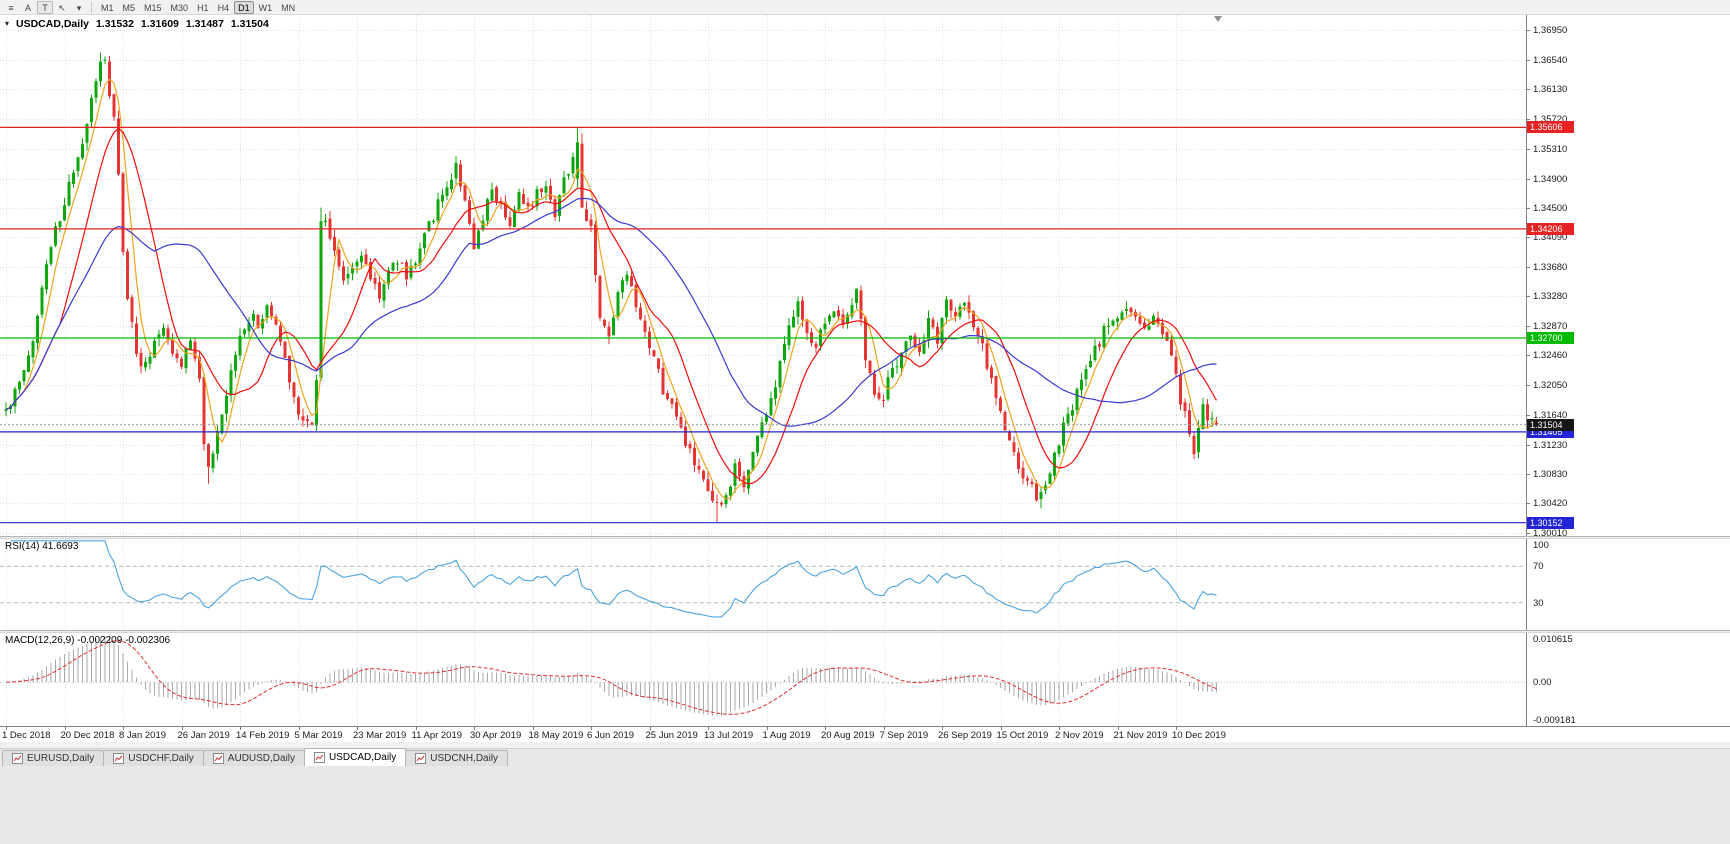  I want to click on chart-tab-usdchf: USDCHF,Daily, so click(153, 758).